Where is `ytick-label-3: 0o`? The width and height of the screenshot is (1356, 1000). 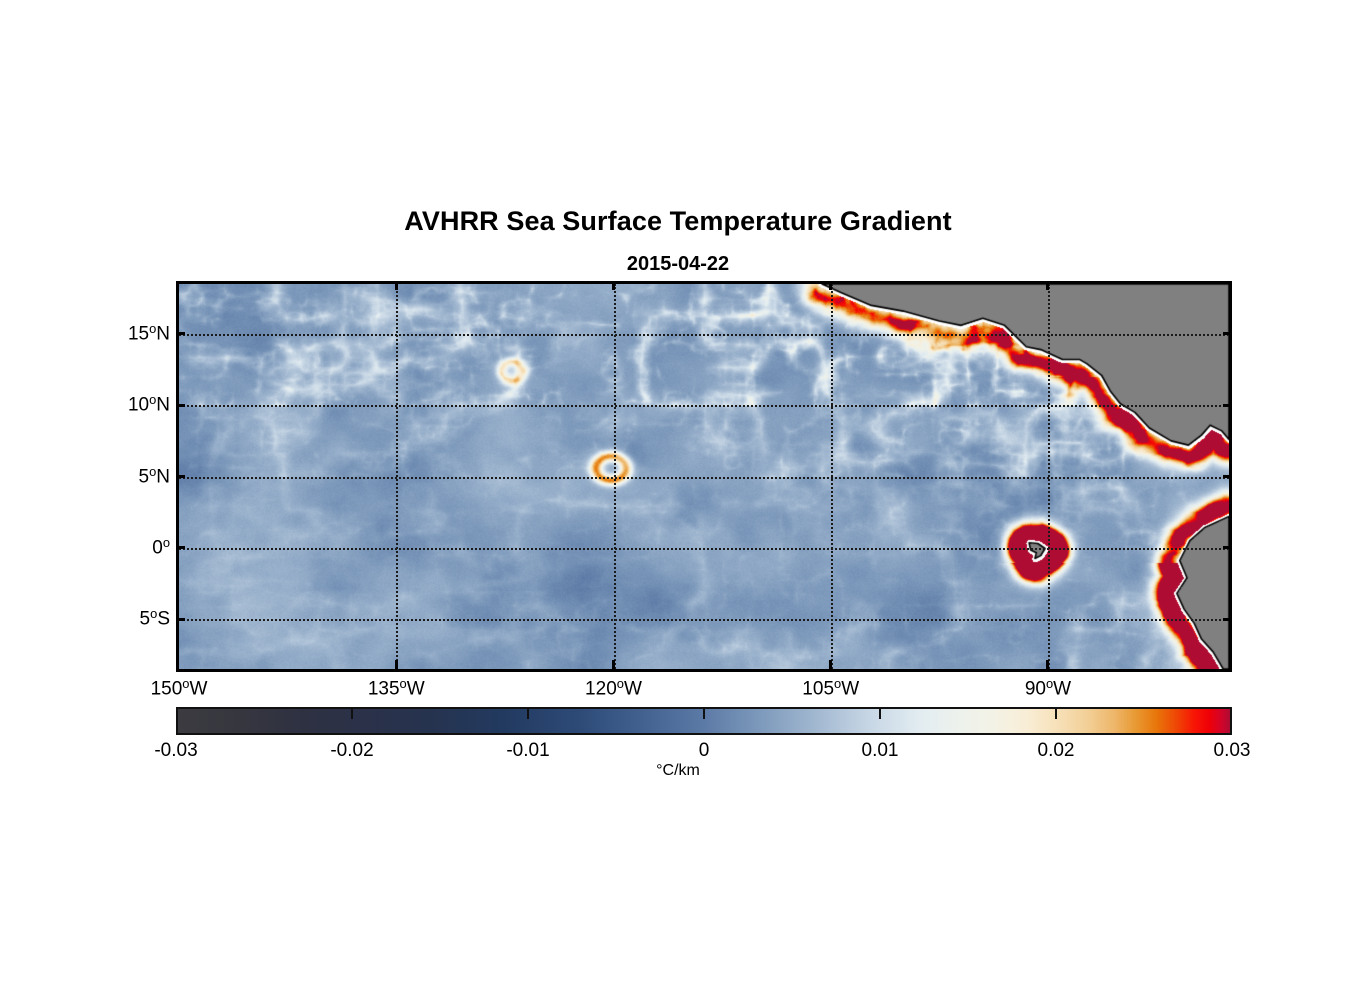 ytick-label-3: 0o is located at coordinates (161, 546).